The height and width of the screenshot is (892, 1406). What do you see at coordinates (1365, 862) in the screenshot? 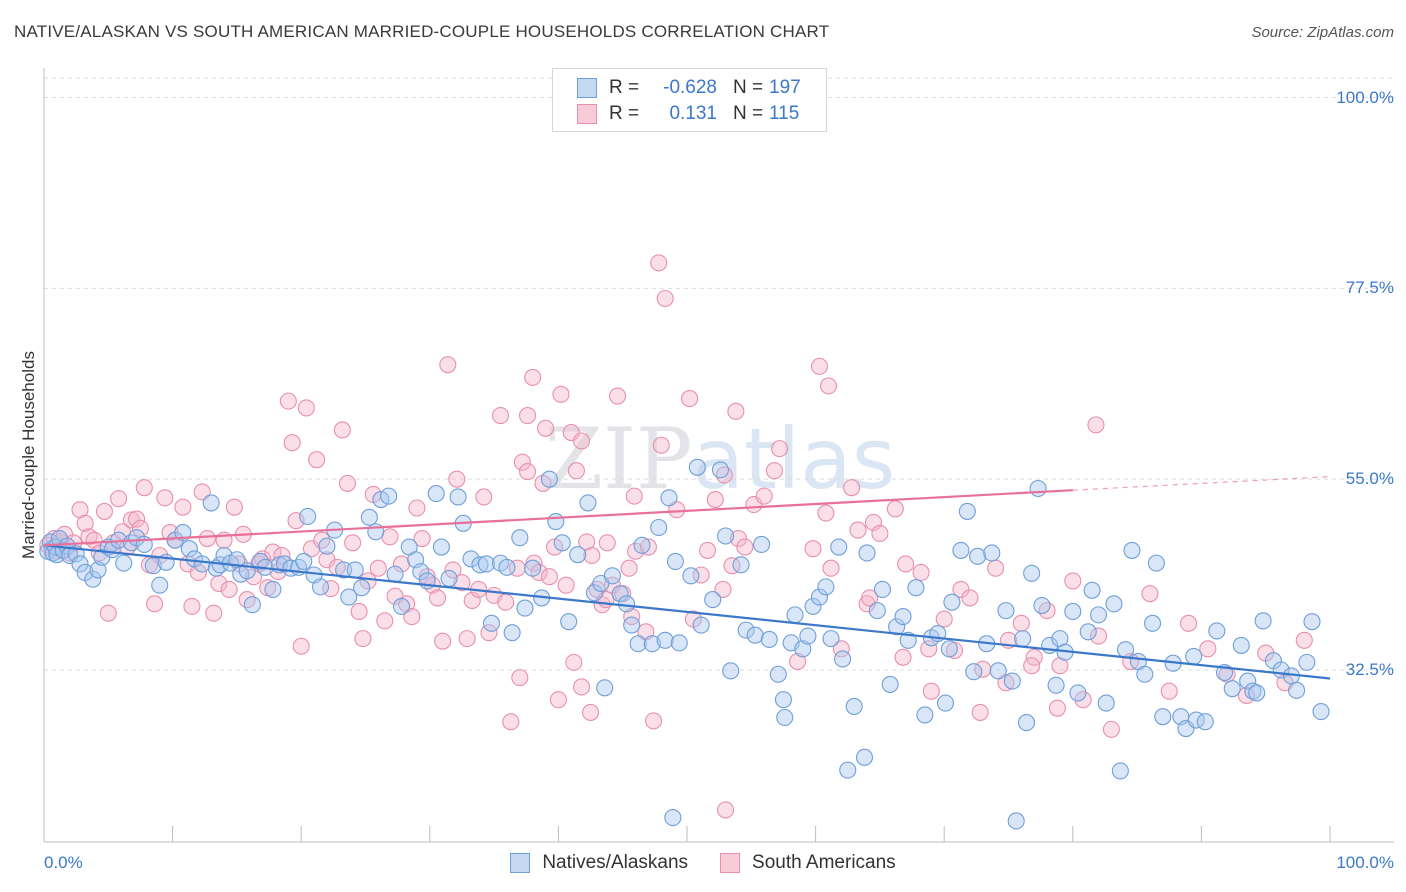
I see `x-tick-max: 100.0%` at bounding box center [1365, 862].